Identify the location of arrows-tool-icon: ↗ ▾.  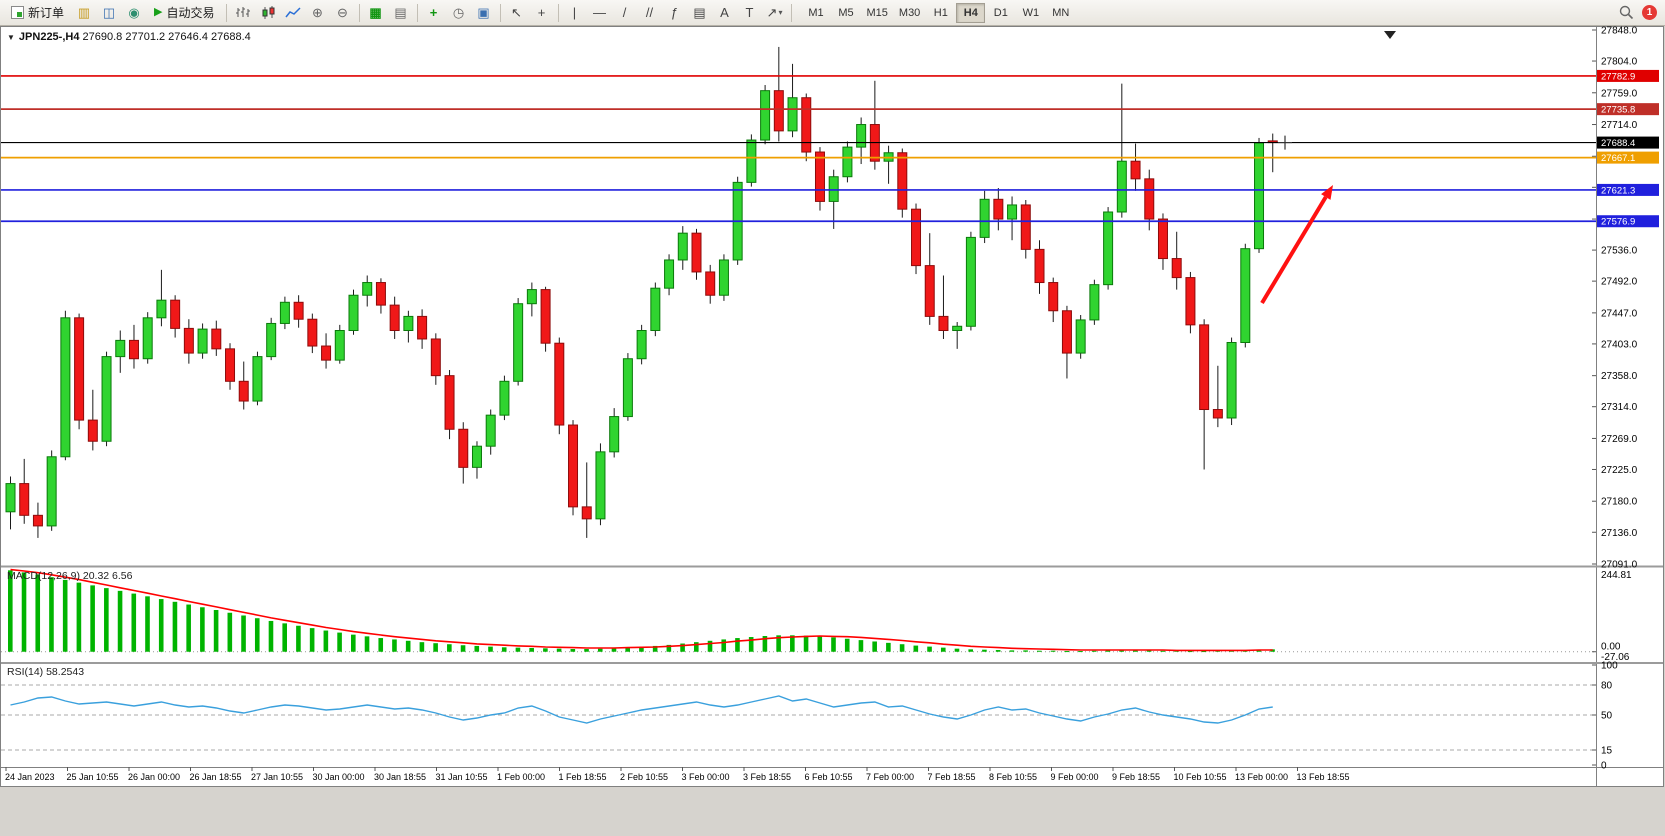
(775, 13).